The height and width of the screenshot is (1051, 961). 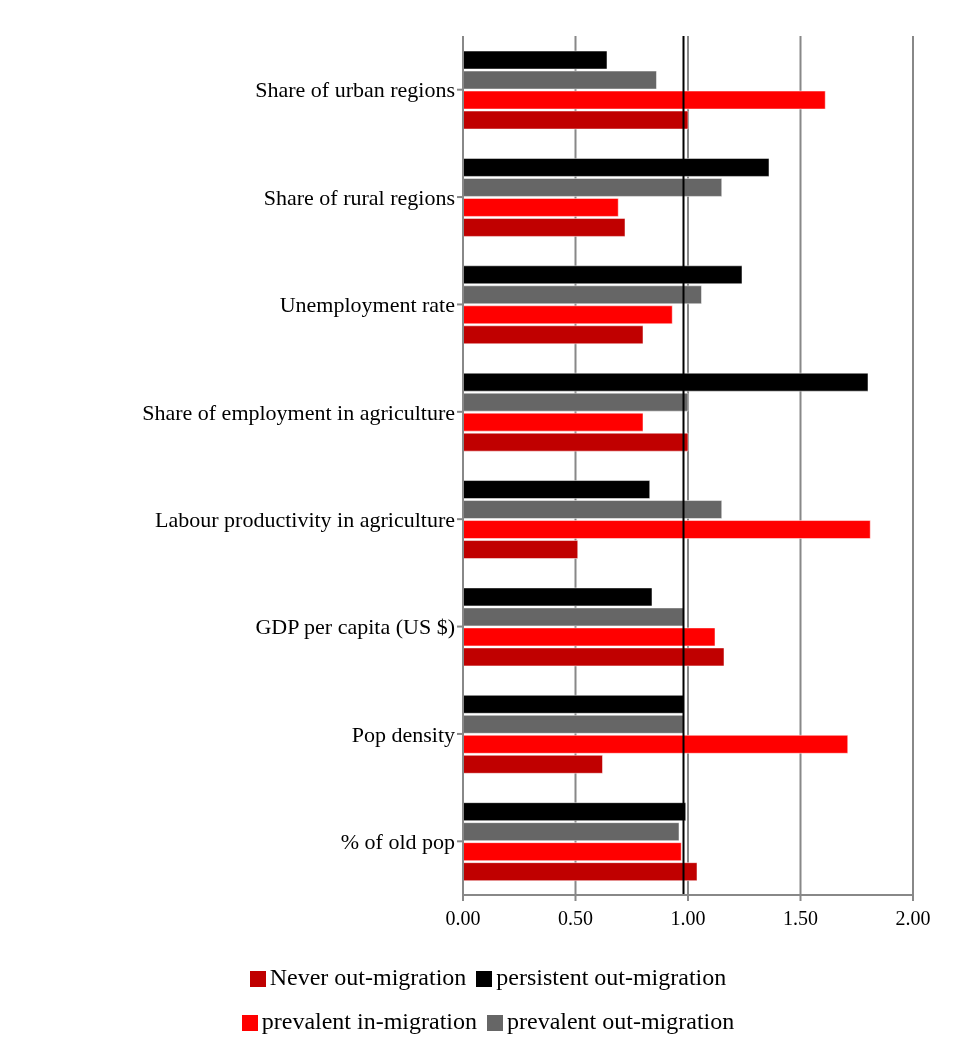 What do you see at coordinates (621, 1021) in the screenshot?
I see `legend-label: prevalent out-migration` at bounding box center [621, 1021].